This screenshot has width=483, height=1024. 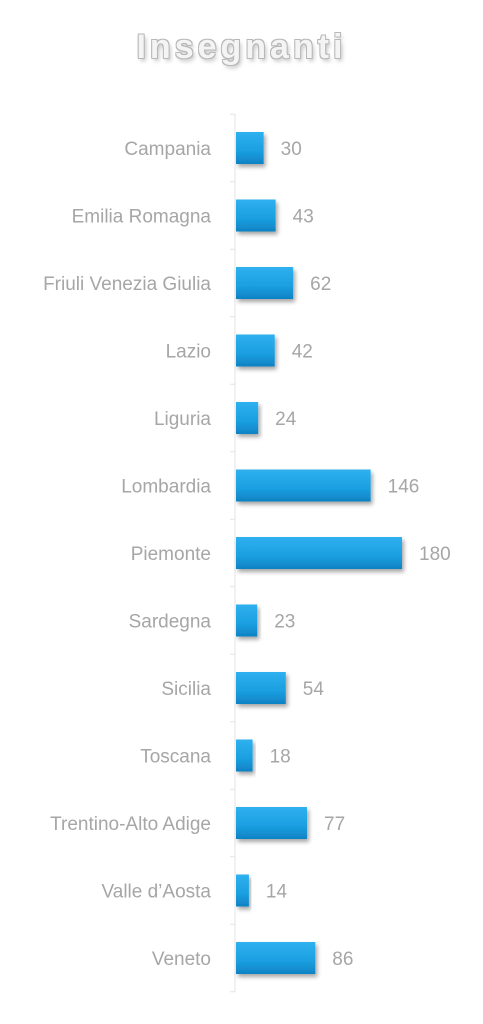 I want to click on data-label: 14, so click(x=277, y=892).